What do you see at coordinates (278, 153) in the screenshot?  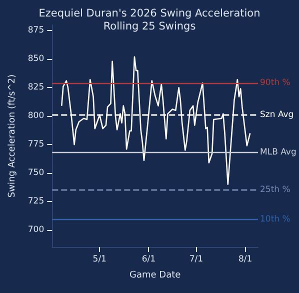 I see `ref-line-label: MLB Avg` at bounding box center [278, 153].